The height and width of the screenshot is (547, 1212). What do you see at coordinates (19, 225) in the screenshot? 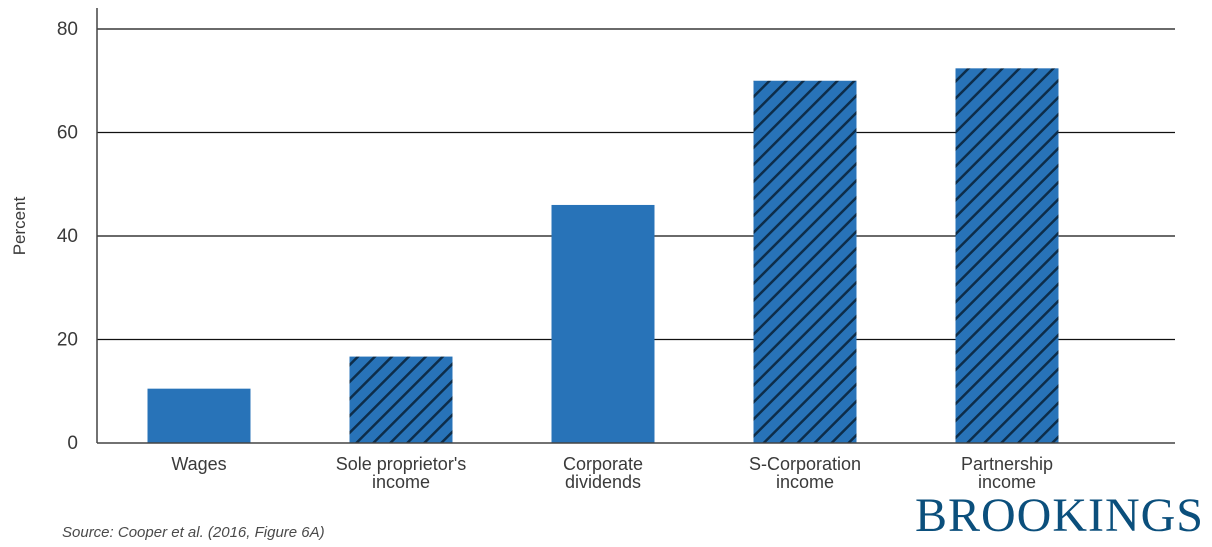
I see `y-axis-title: Percent` at bounding box center [19, 225].